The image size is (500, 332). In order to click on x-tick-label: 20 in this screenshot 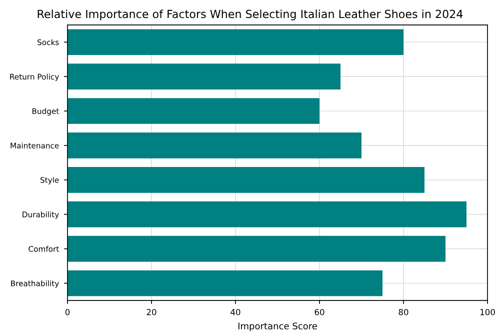, I will do `click(151, 312)`.